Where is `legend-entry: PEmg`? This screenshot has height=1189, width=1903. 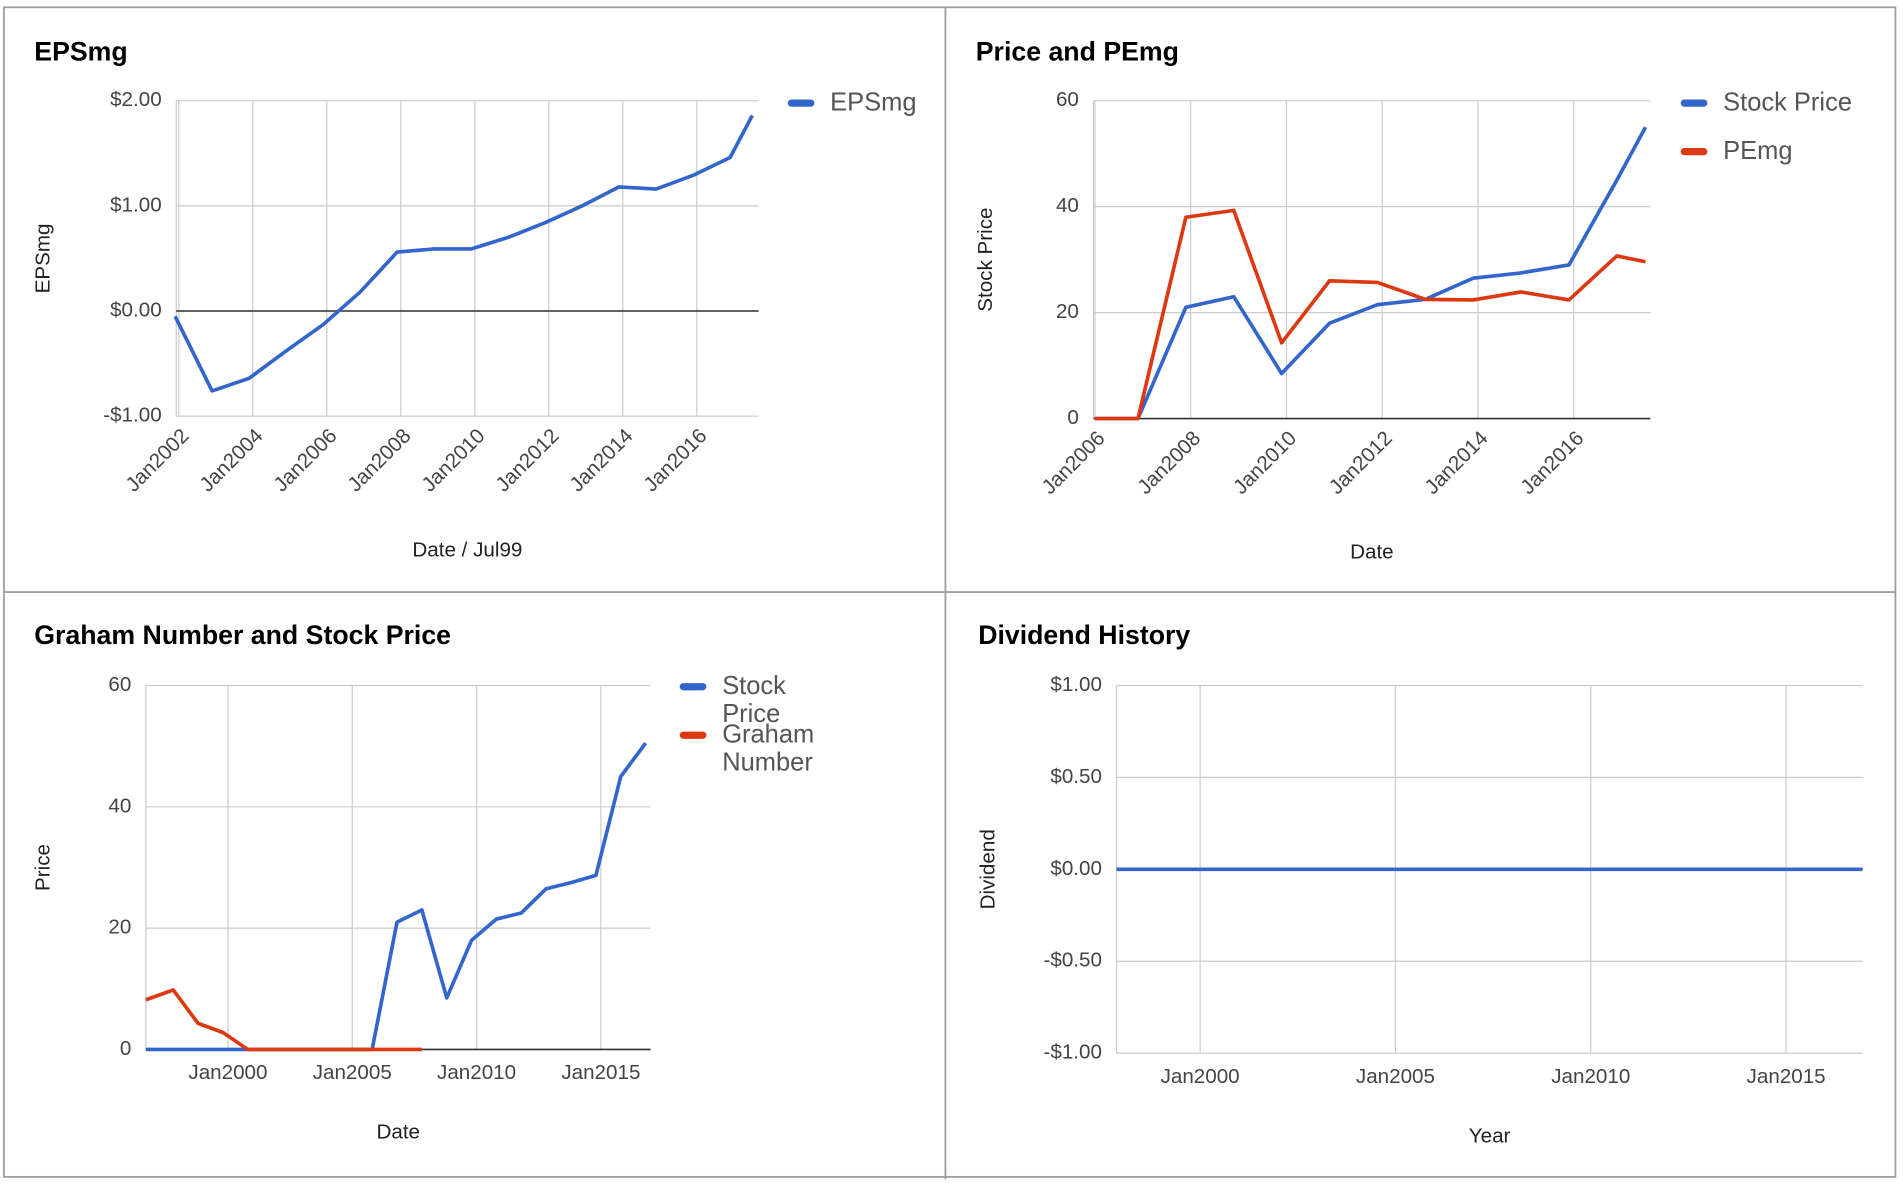 legend-entry: PEmg is located at coordinates (1758, 151).